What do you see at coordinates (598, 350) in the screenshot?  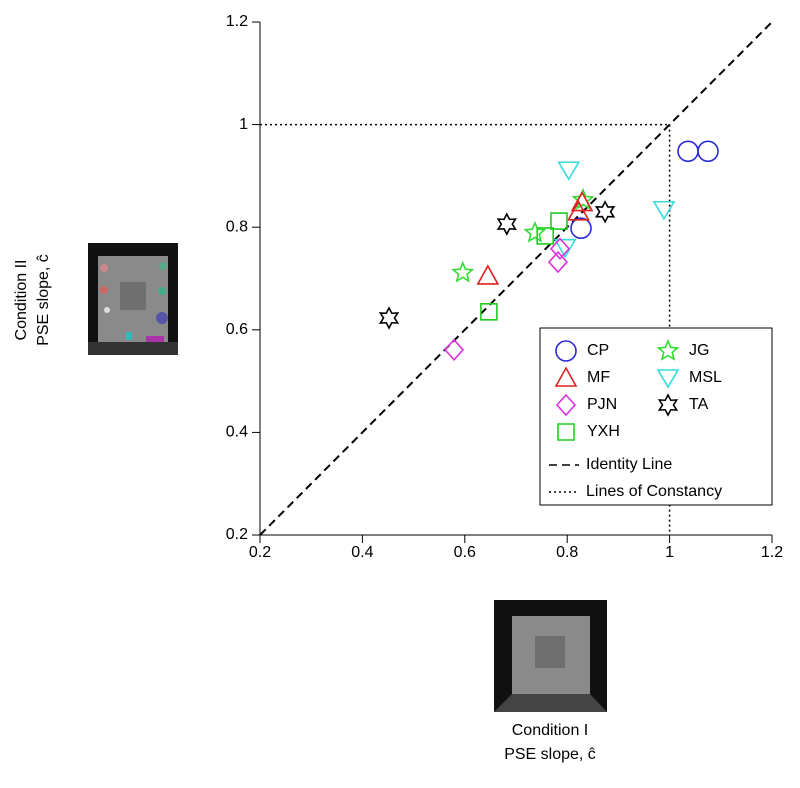 I see `legend-label: CP` at bounding box center [598, 350].